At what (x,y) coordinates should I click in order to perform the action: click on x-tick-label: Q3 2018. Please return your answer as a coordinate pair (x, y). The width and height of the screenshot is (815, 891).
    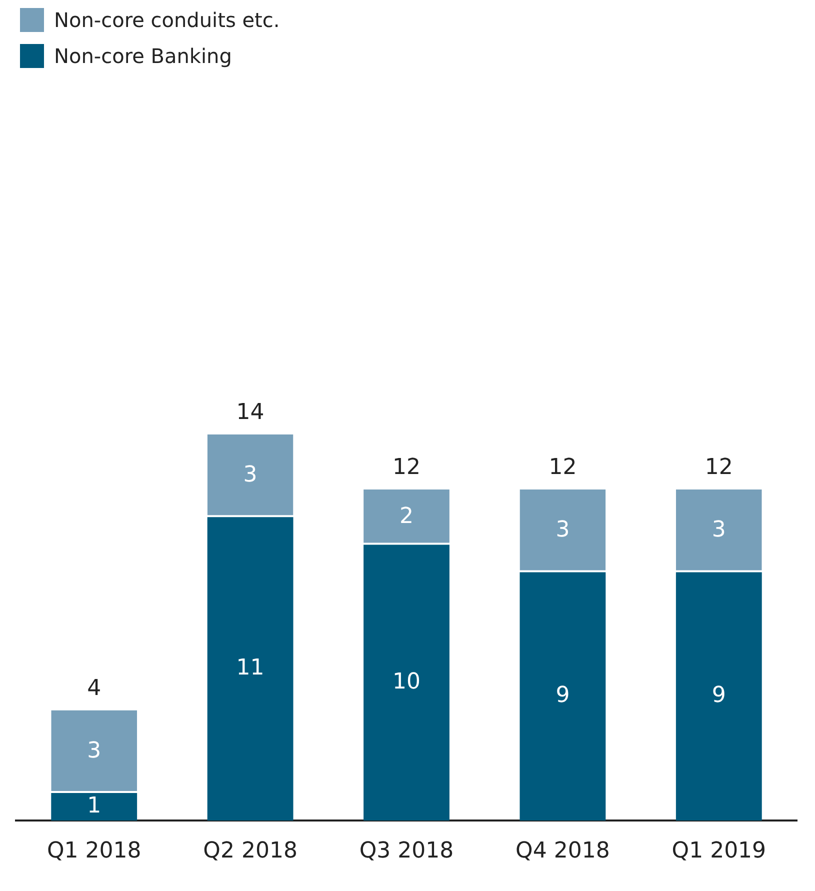
    Looking at the image, I should click on (406, 851).